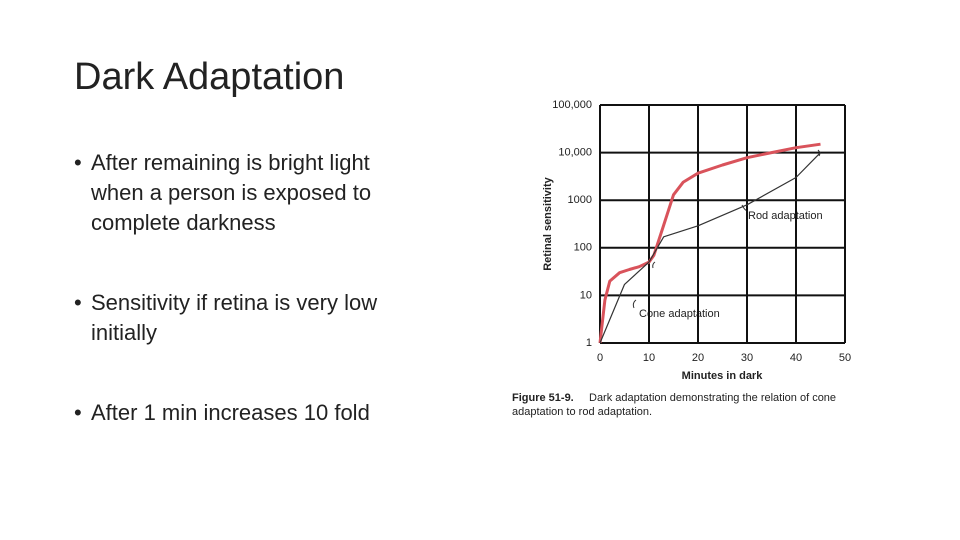 Image resolution: width=960 pixels, height=540 pixels. What do you see at coordinates (845, 358) in the screenshot?
I see `x-tick-label: 50` at bounding box center [845, 358].